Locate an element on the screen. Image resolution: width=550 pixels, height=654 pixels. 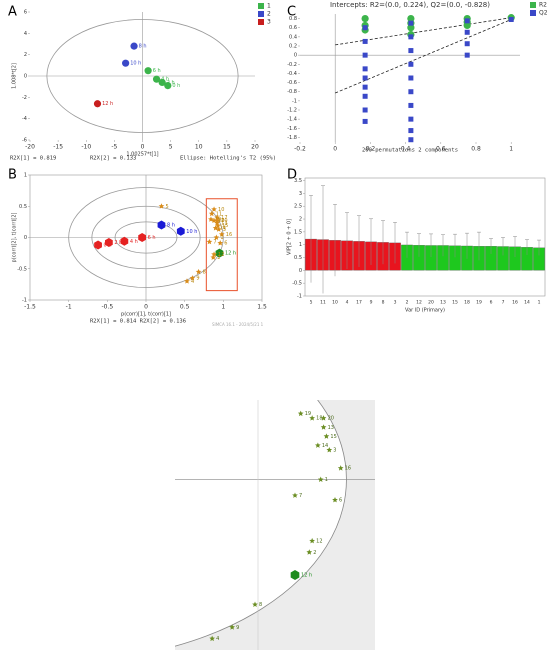
x-tick-label: 0 is located at coordinates (143, 147).